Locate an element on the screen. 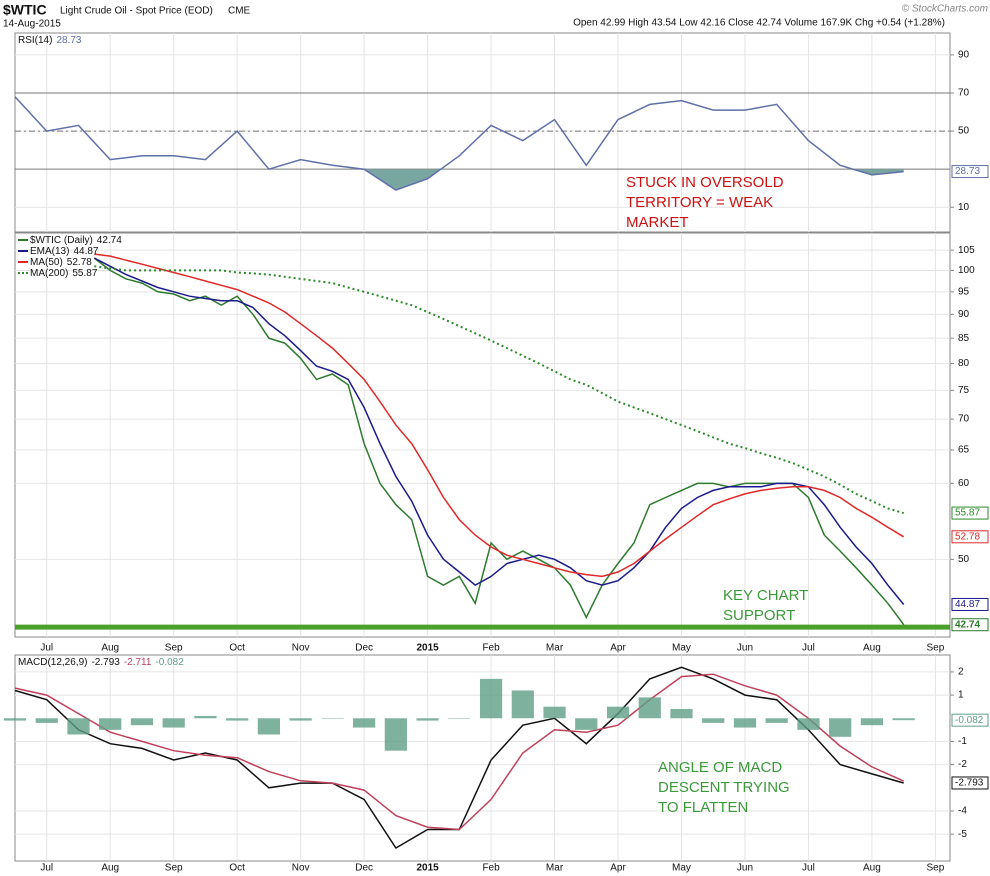 This screenshot has height=876, width=990. annotation: SUPPORT is located at coordinates (759, 615).